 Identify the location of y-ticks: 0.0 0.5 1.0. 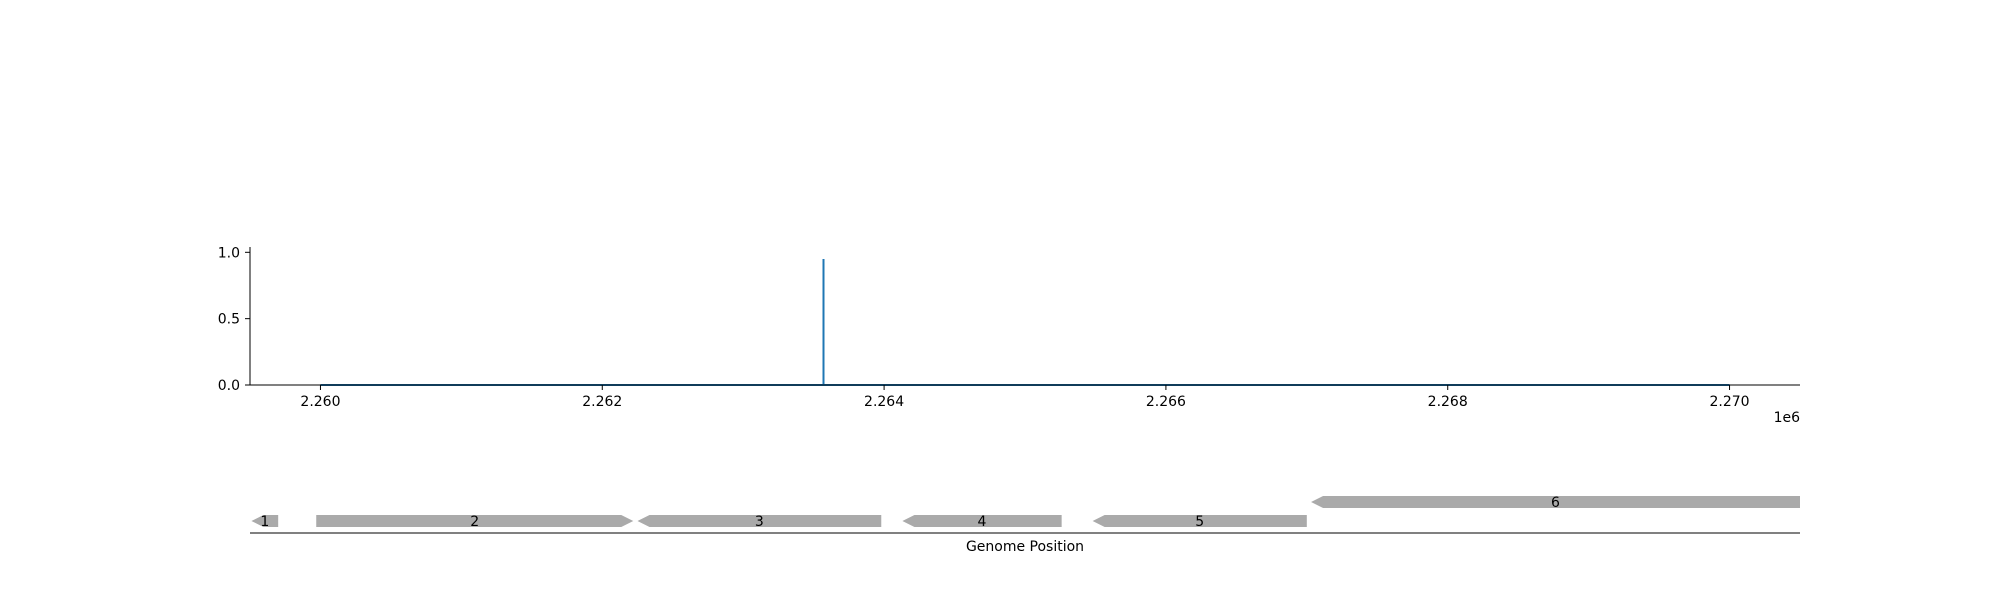
(234, 319).